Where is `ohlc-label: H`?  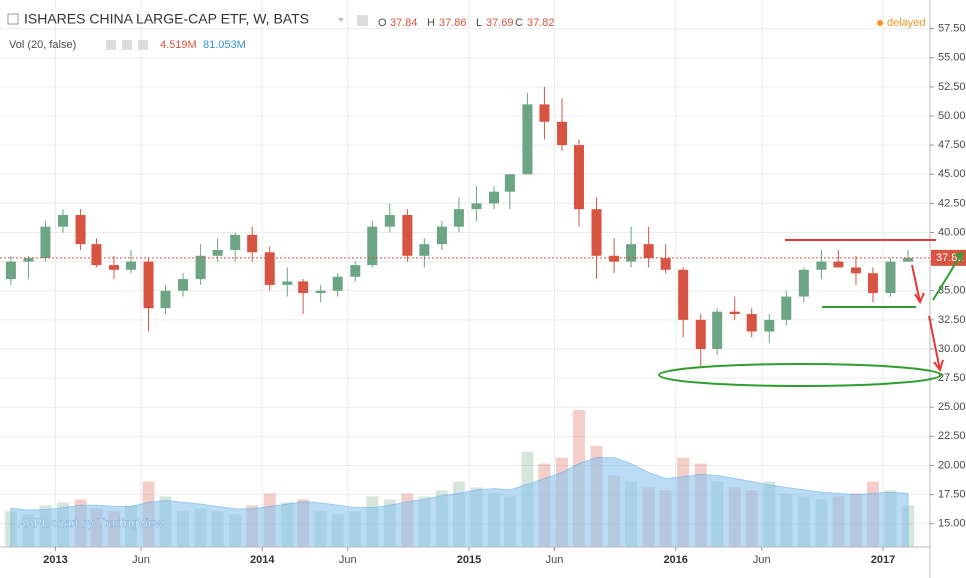 ohlc-label: H is located at coordinates (431, 23).